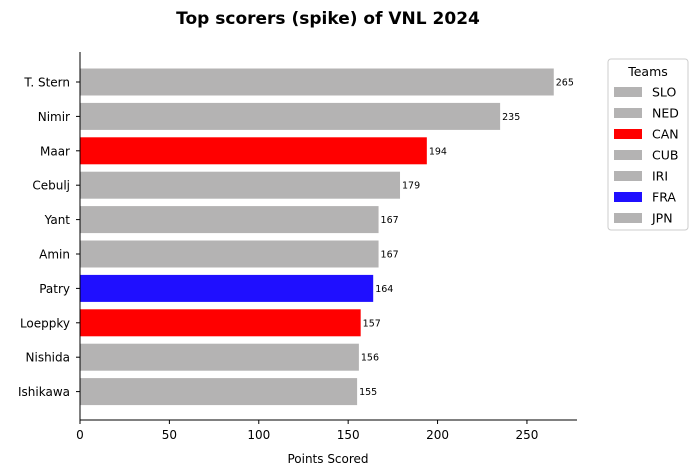 The image size is (697, 475). What do you see at coordinates (44, 392) in the screenshot?
I see `y-tick-label: Ishikawa` at bounding box center [44, 392].